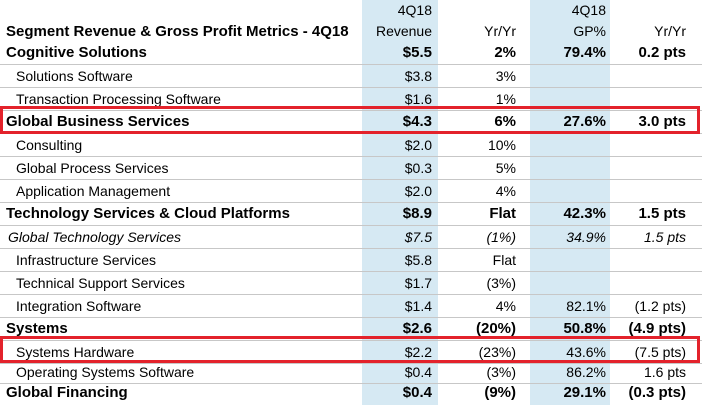 This screenshot has width=702, height=405. What do you see at coordinates (657, 328) in the screenshot?
I see `gp-yryr-cell: (4.9 pts)` at bounding box center [657, 328].